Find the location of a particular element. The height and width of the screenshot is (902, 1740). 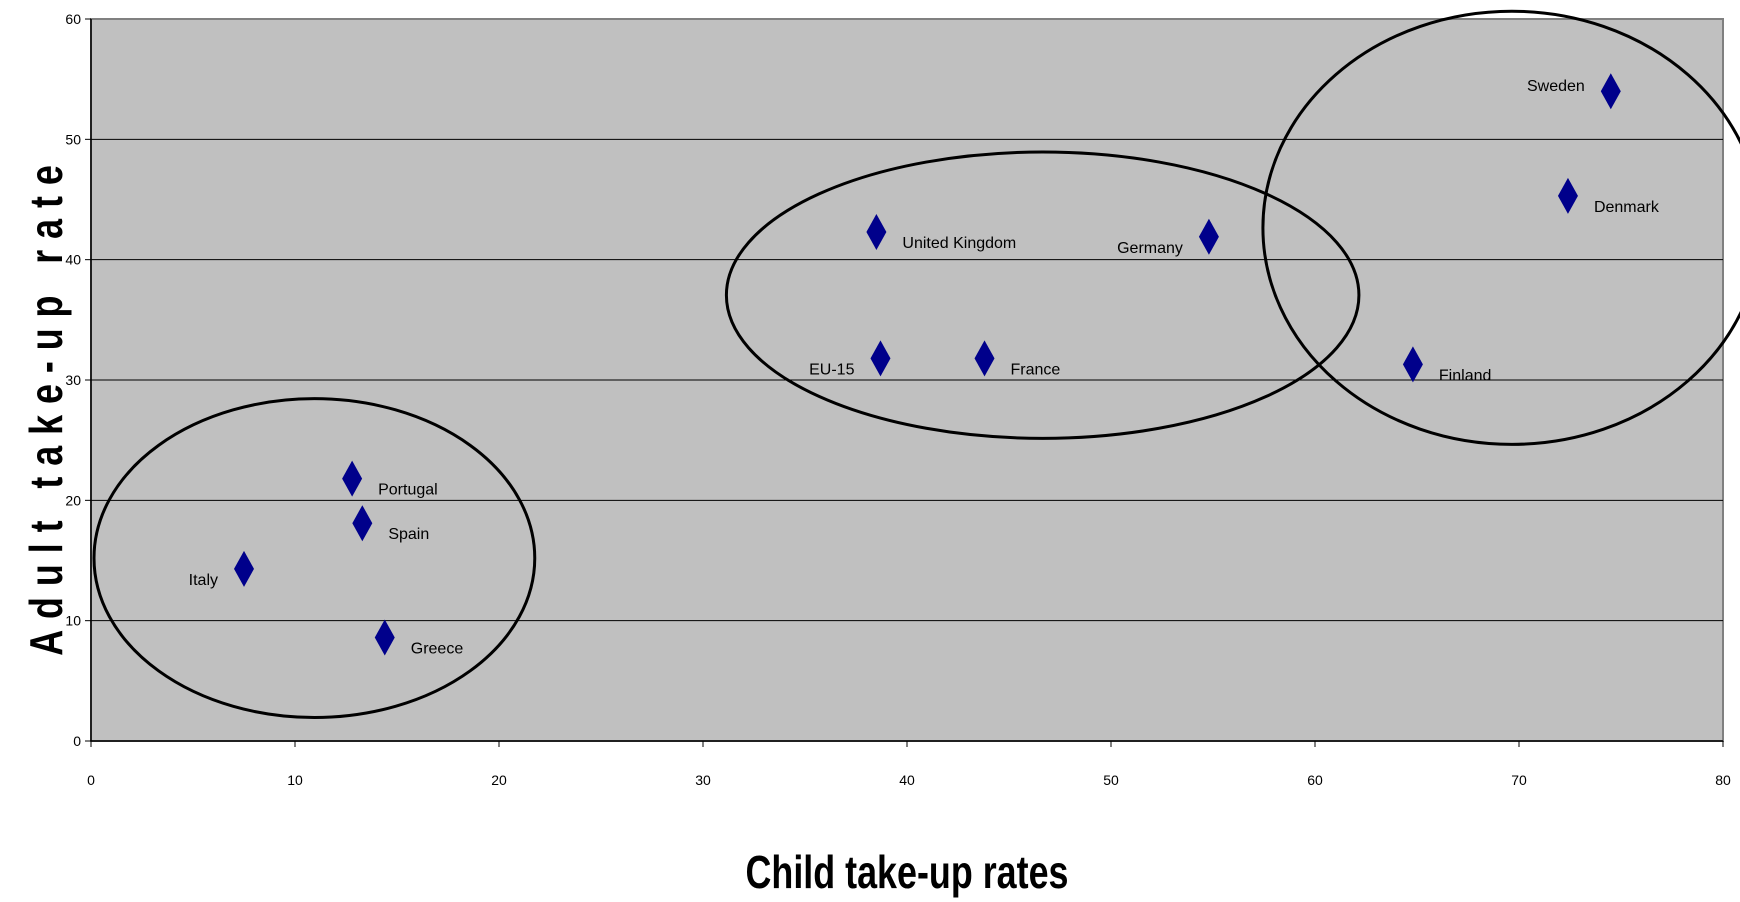

point-label-italy: Italy is located at coordinates (203, 580).